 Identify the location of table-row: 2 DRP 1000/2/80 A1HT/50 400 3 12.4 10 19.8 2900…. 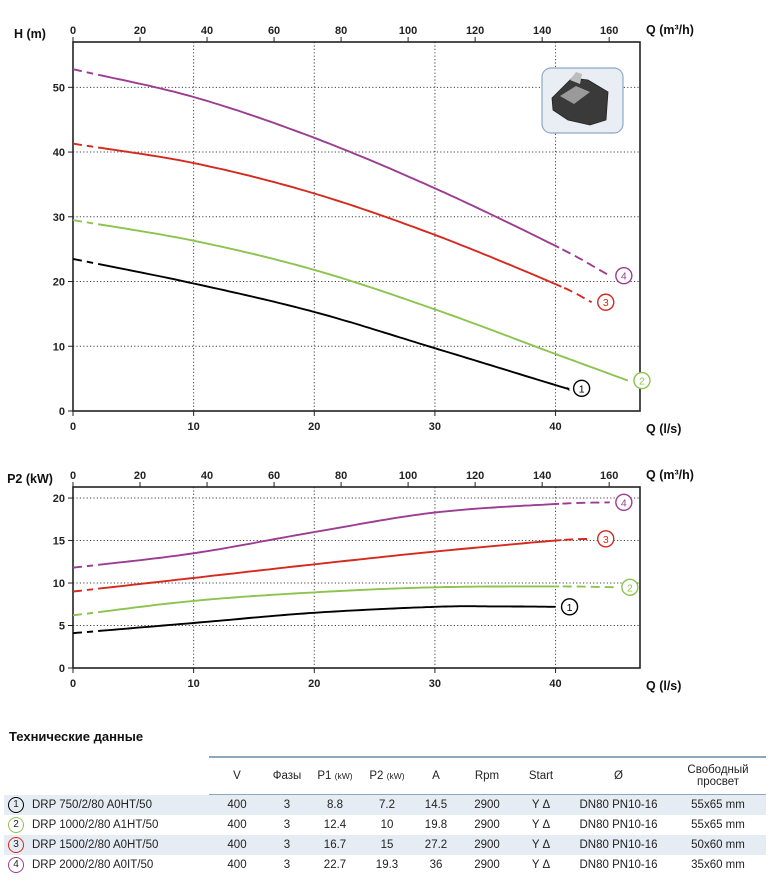
(385, 825).